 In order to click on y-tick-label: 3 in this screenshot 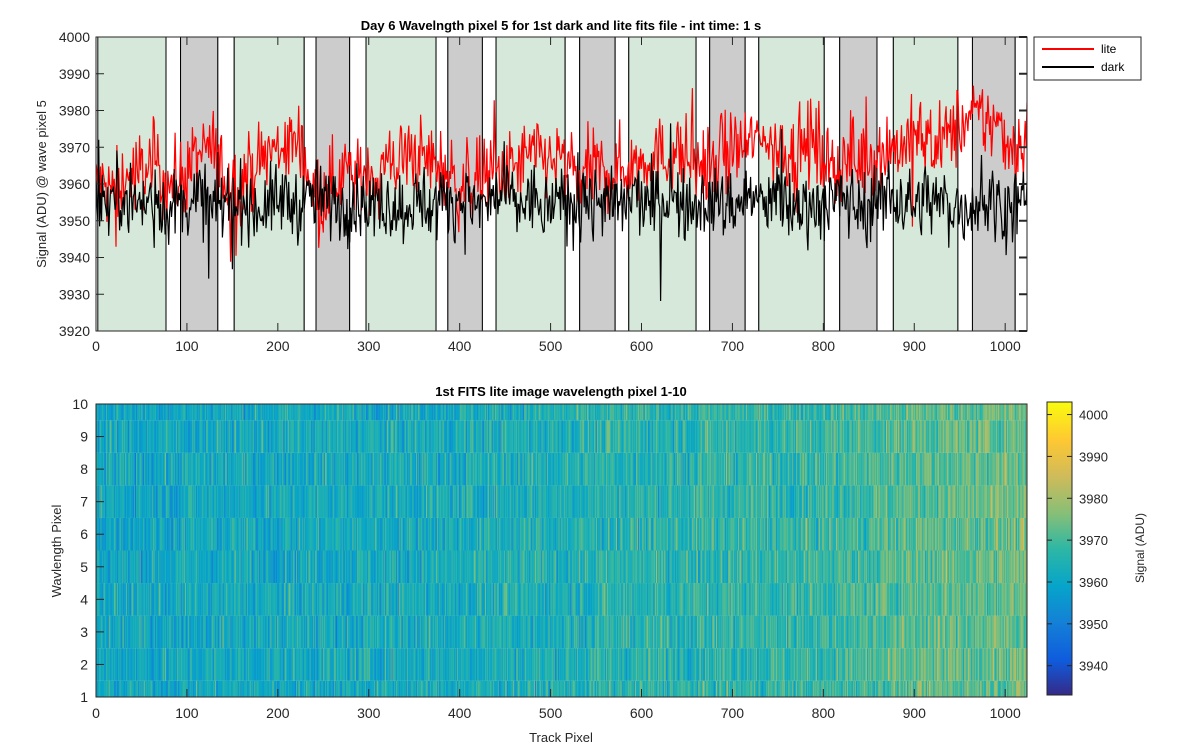, I will do `click(84, 632)`.